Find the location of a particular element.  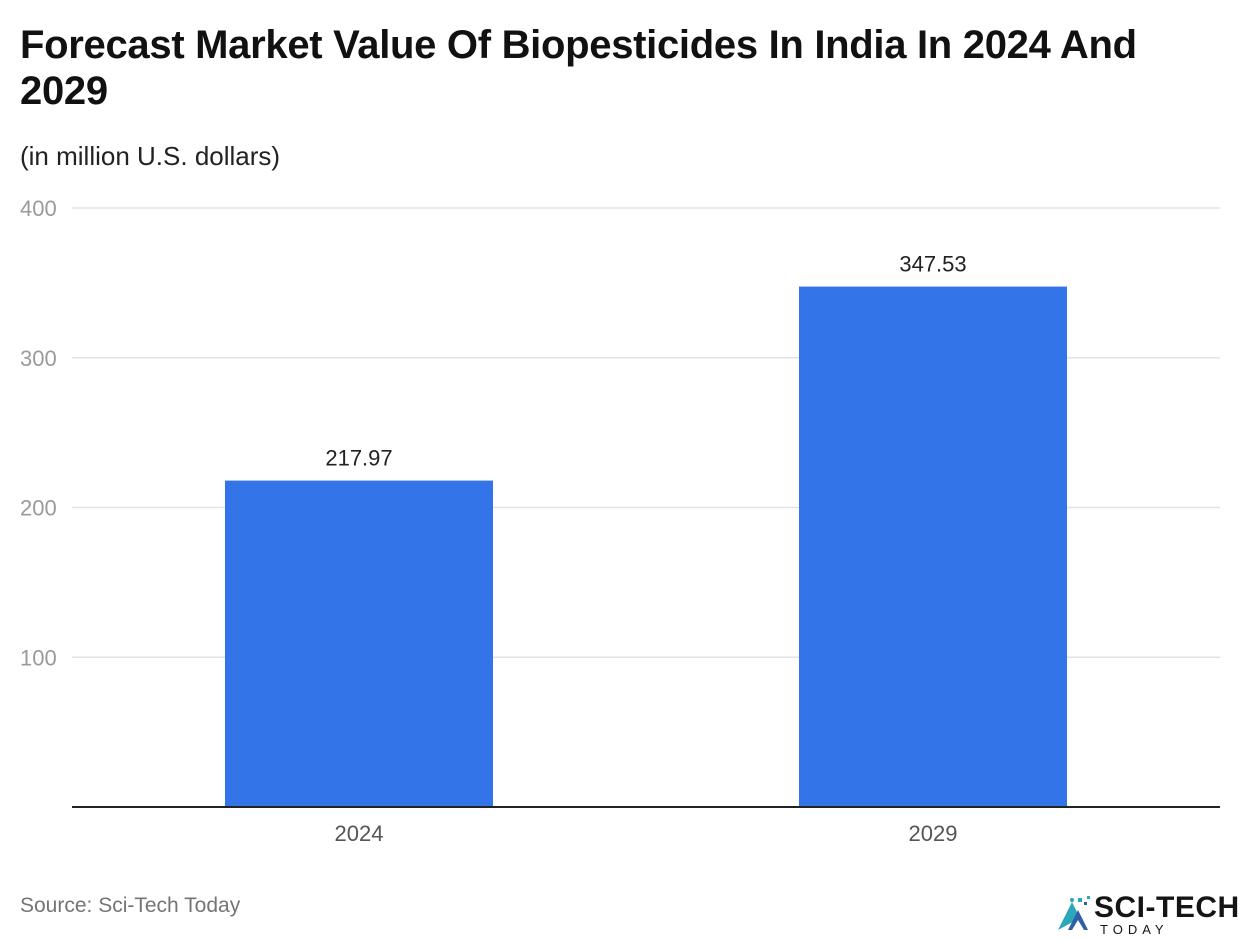

y-tick-label: 400 is located at coordinates (38, 208).